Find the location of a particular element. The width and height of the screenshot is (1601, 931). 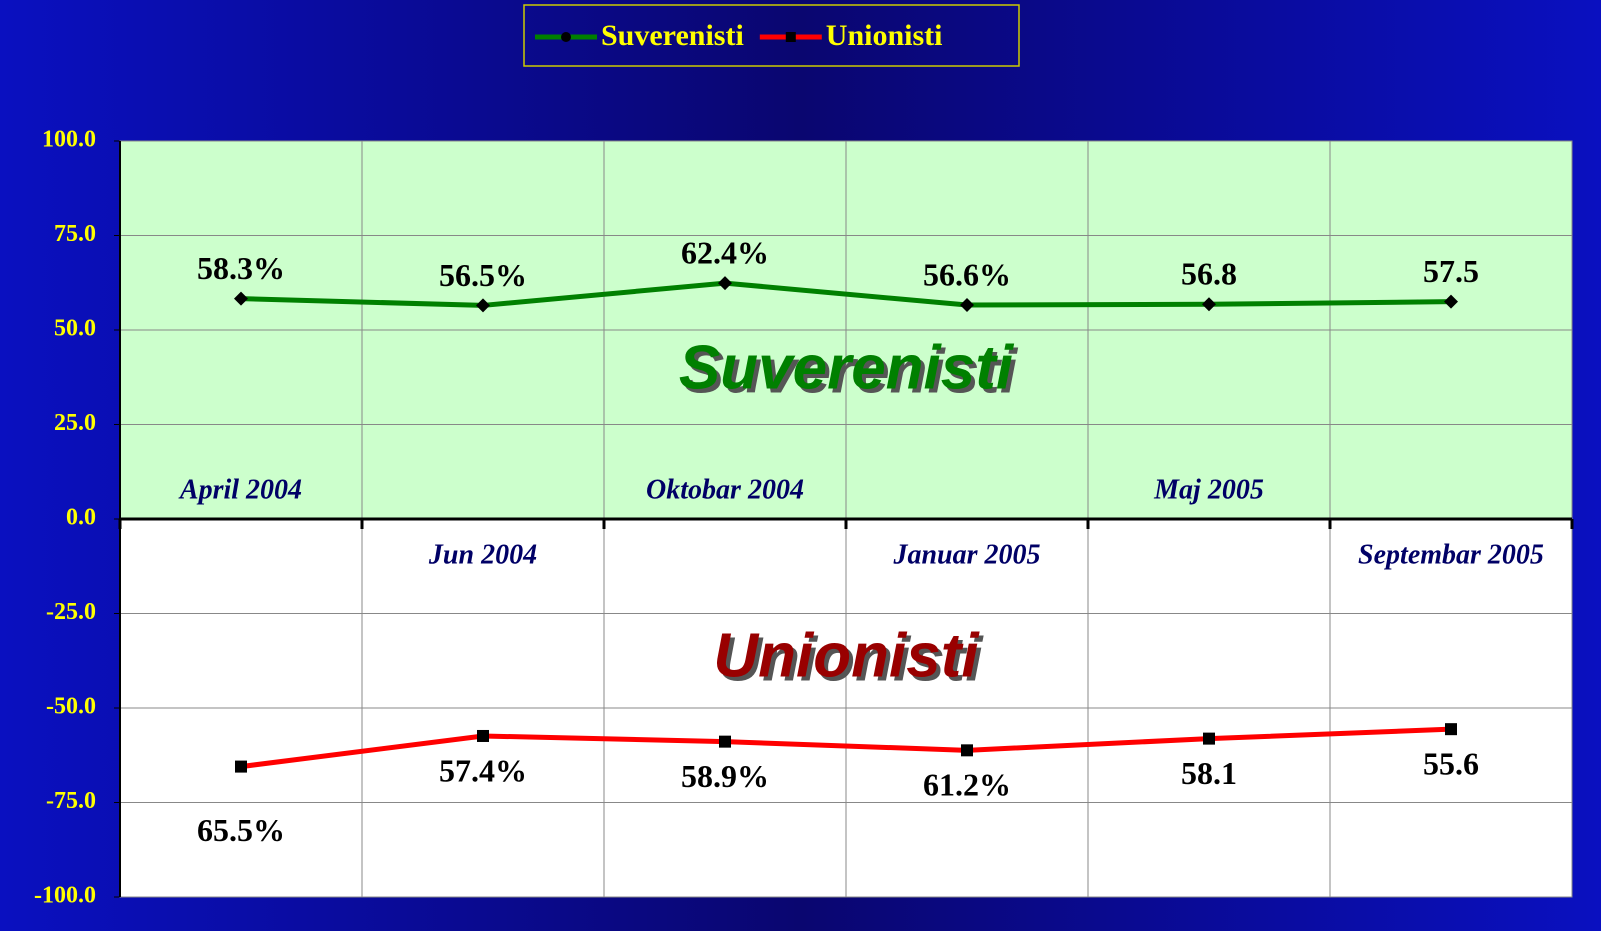

x-tick-label: Septembar 2005 is located at coordinates (1451, 554).